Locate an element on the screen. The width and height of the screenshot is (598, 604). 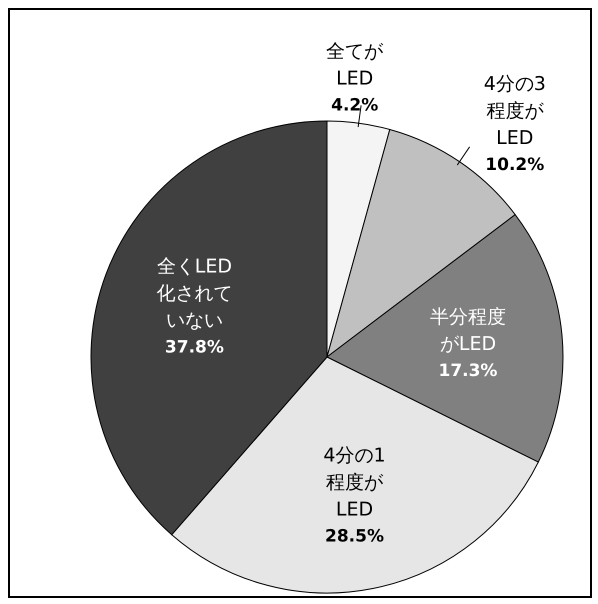
slice-label: 全てがLED is located at coordinates (355, 65).